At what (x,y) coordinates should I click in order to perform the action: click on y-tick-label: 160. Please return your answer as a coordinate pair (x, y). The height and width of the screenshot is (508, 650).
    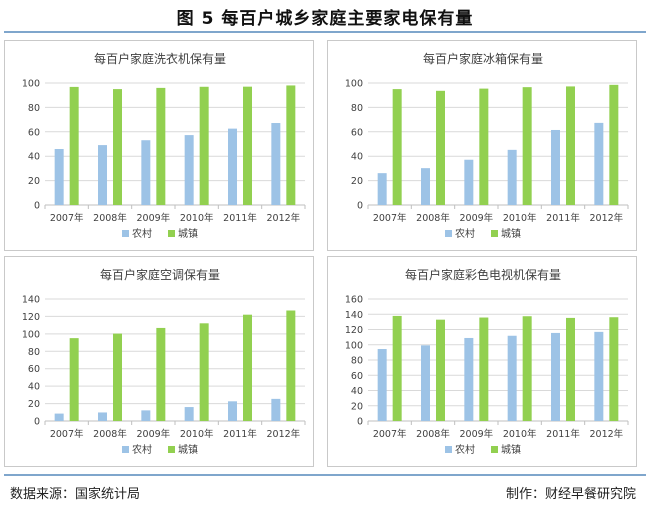
    Looking at the image, I should click on (354, 300).